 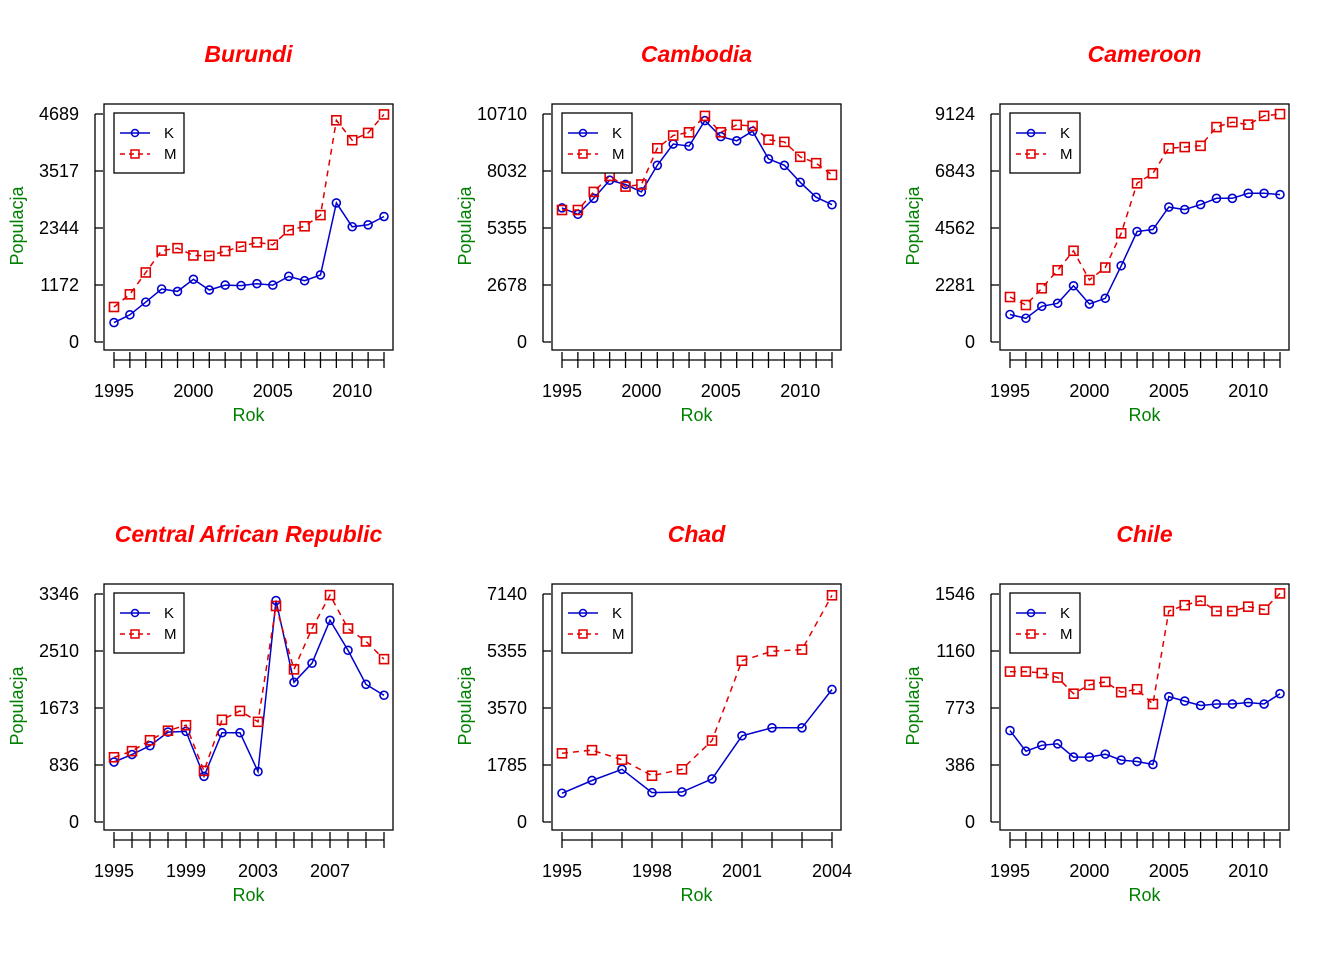 I want to click on y-tick-label: 8032, so click(x=507, y=171).